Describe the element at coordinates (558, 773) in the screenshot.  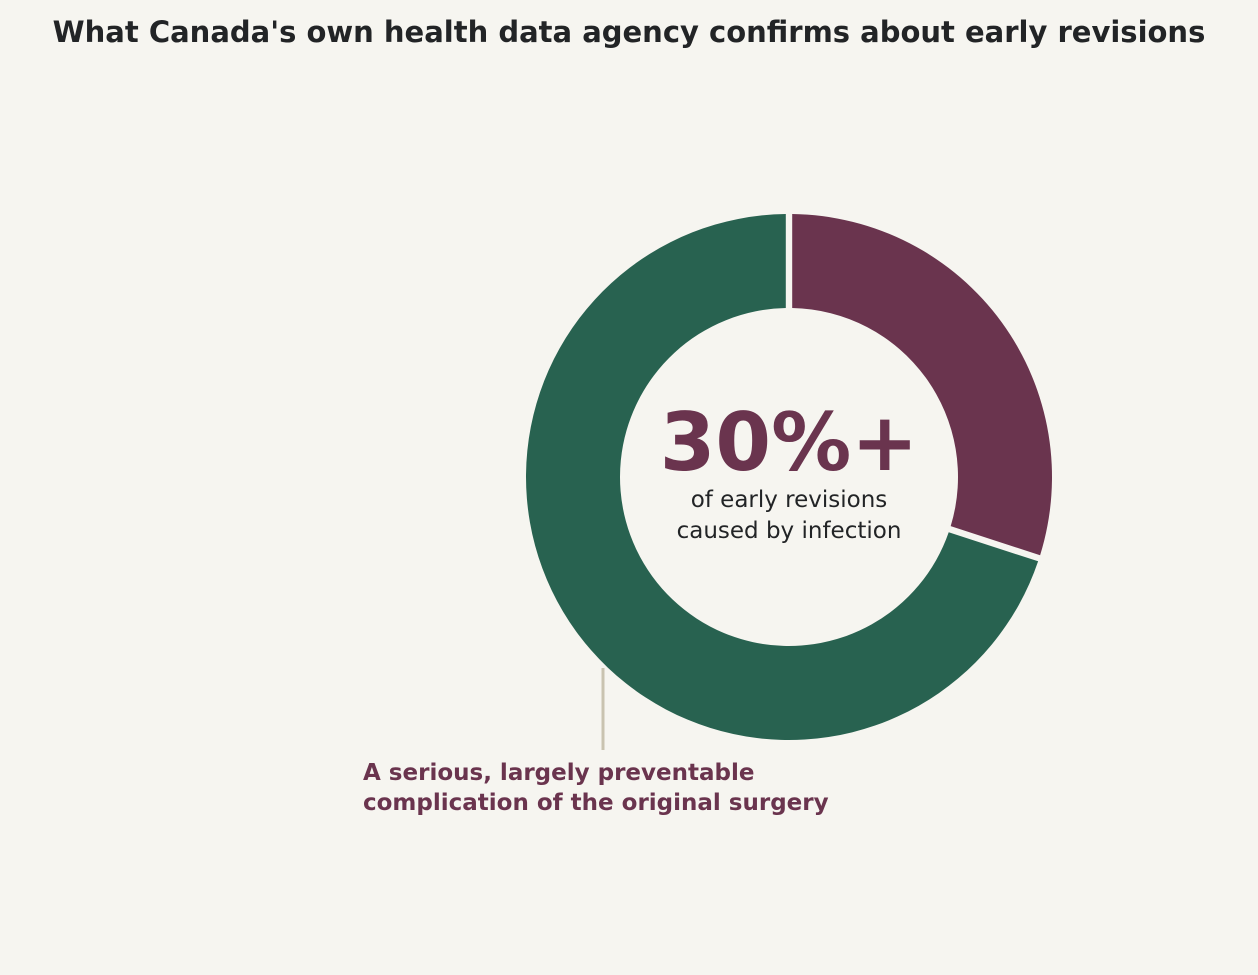
I see `annotation-line-1: A serious, largely preventable` at that location.